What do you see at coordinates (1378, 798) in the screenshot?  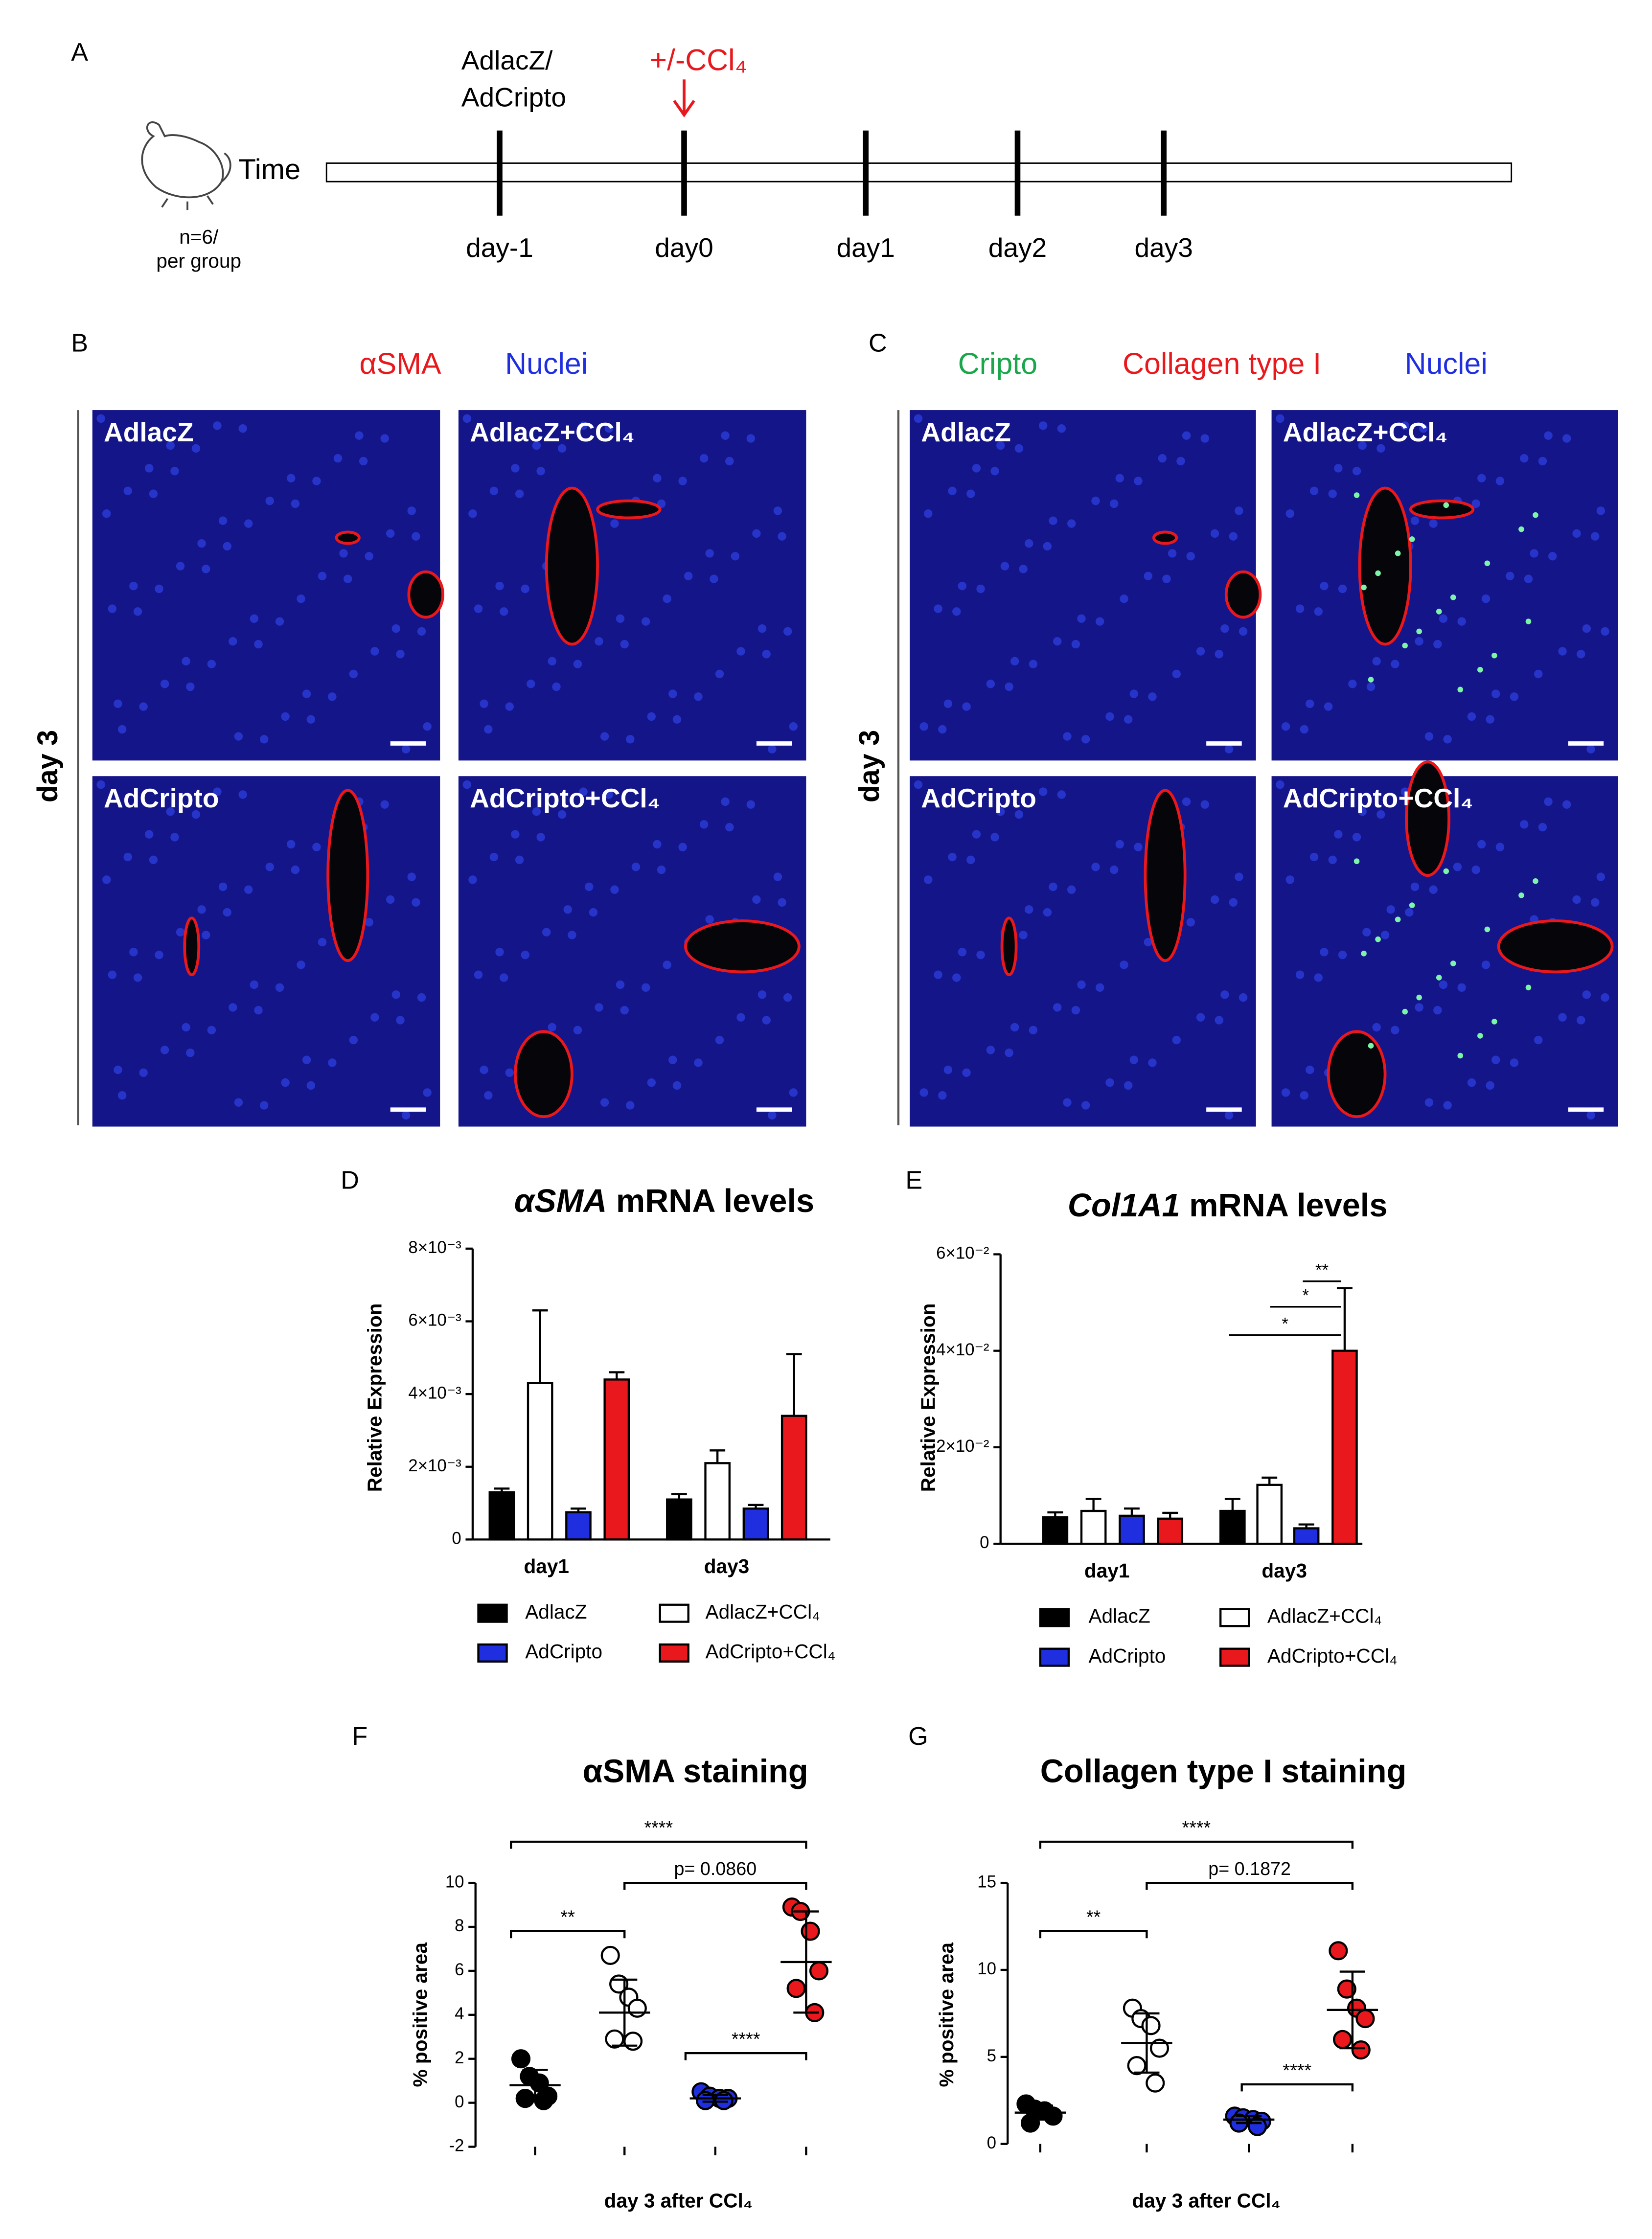 I see `image-label: AdCripto+CCl₄` at bounding box center [1378, 798].